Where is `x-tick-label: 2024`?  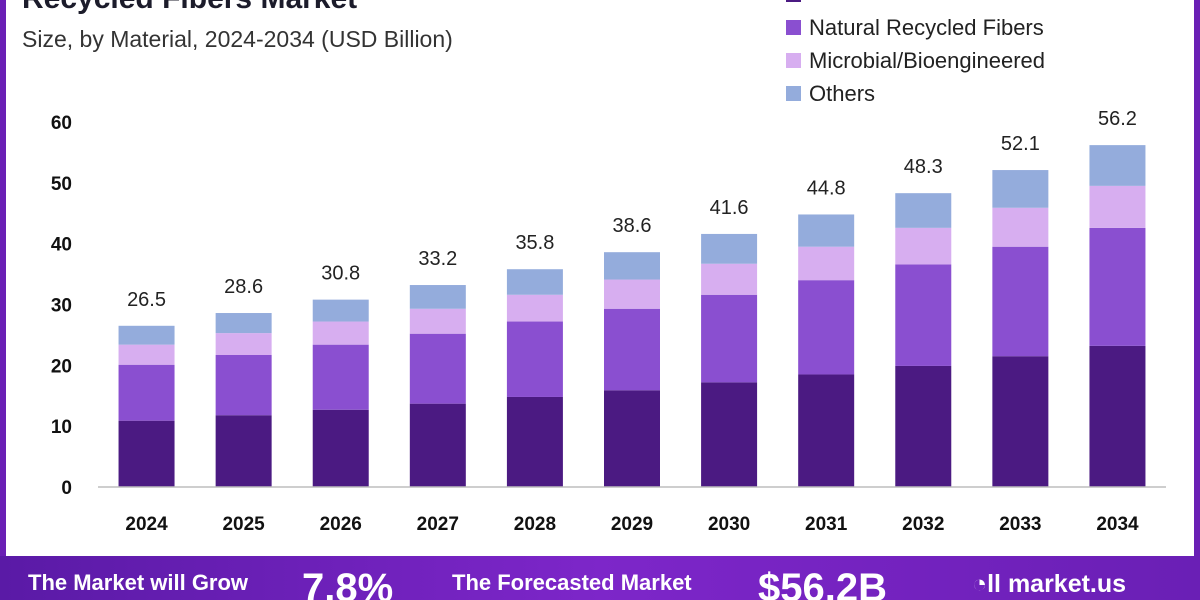 x-tick-label: 2024 is located at coordinates (146, 524).